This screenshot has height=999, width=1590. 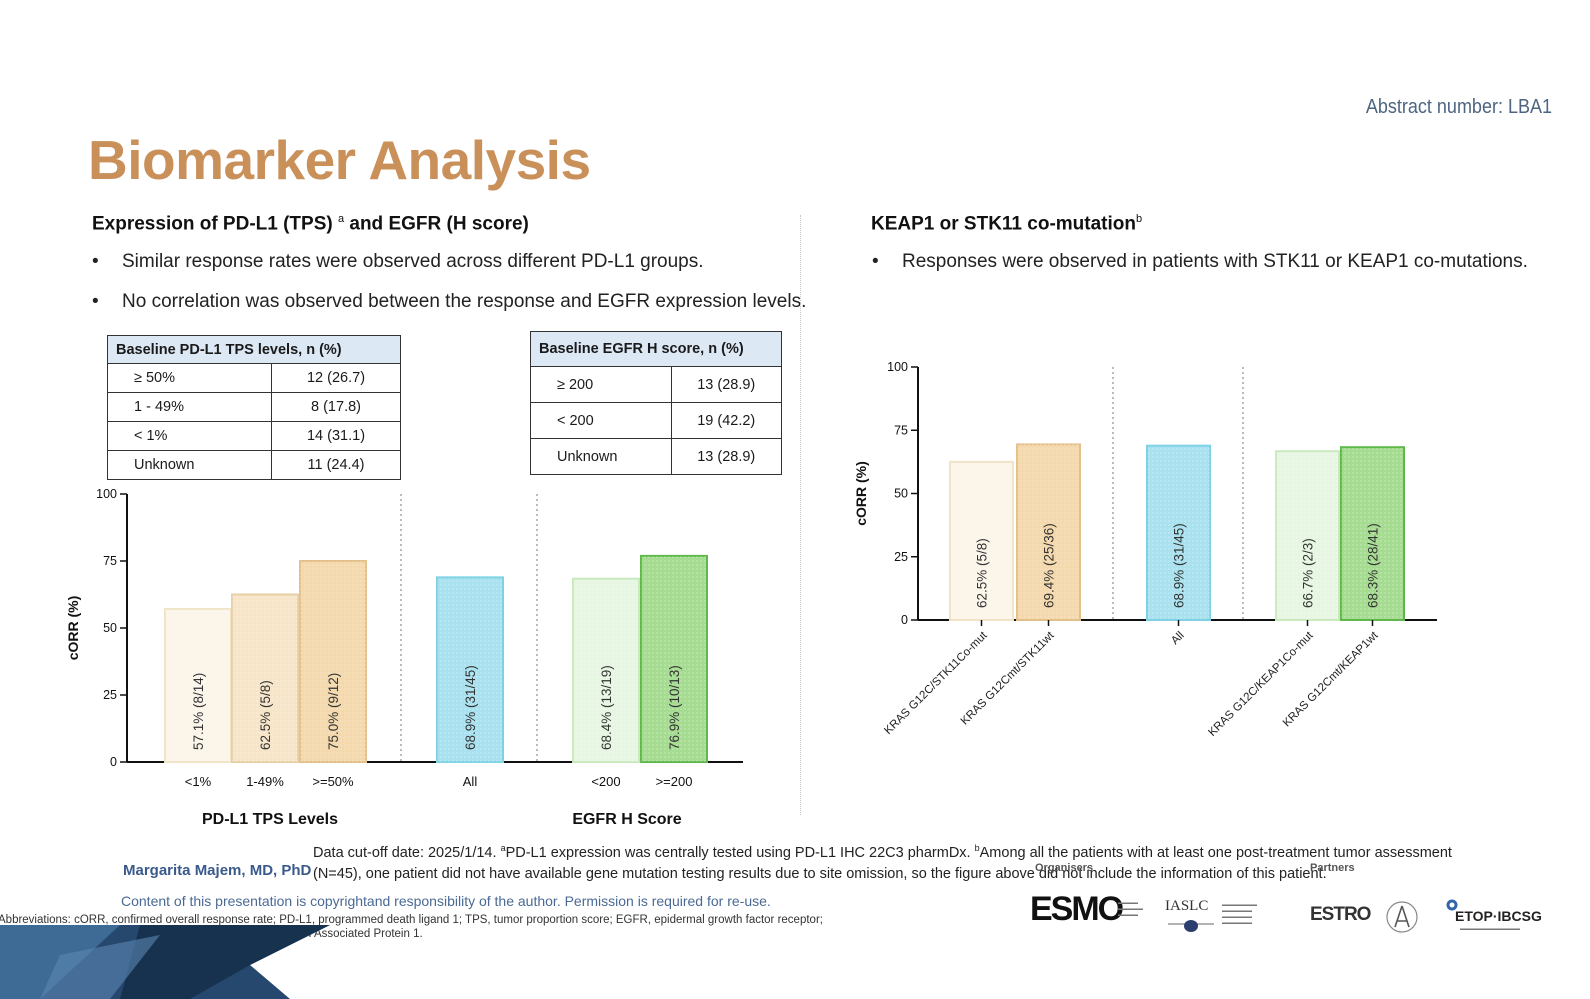 I want to click on right-heading-text: KEAP1 or STK11 co-mutation, so click(x=1003, y=224).